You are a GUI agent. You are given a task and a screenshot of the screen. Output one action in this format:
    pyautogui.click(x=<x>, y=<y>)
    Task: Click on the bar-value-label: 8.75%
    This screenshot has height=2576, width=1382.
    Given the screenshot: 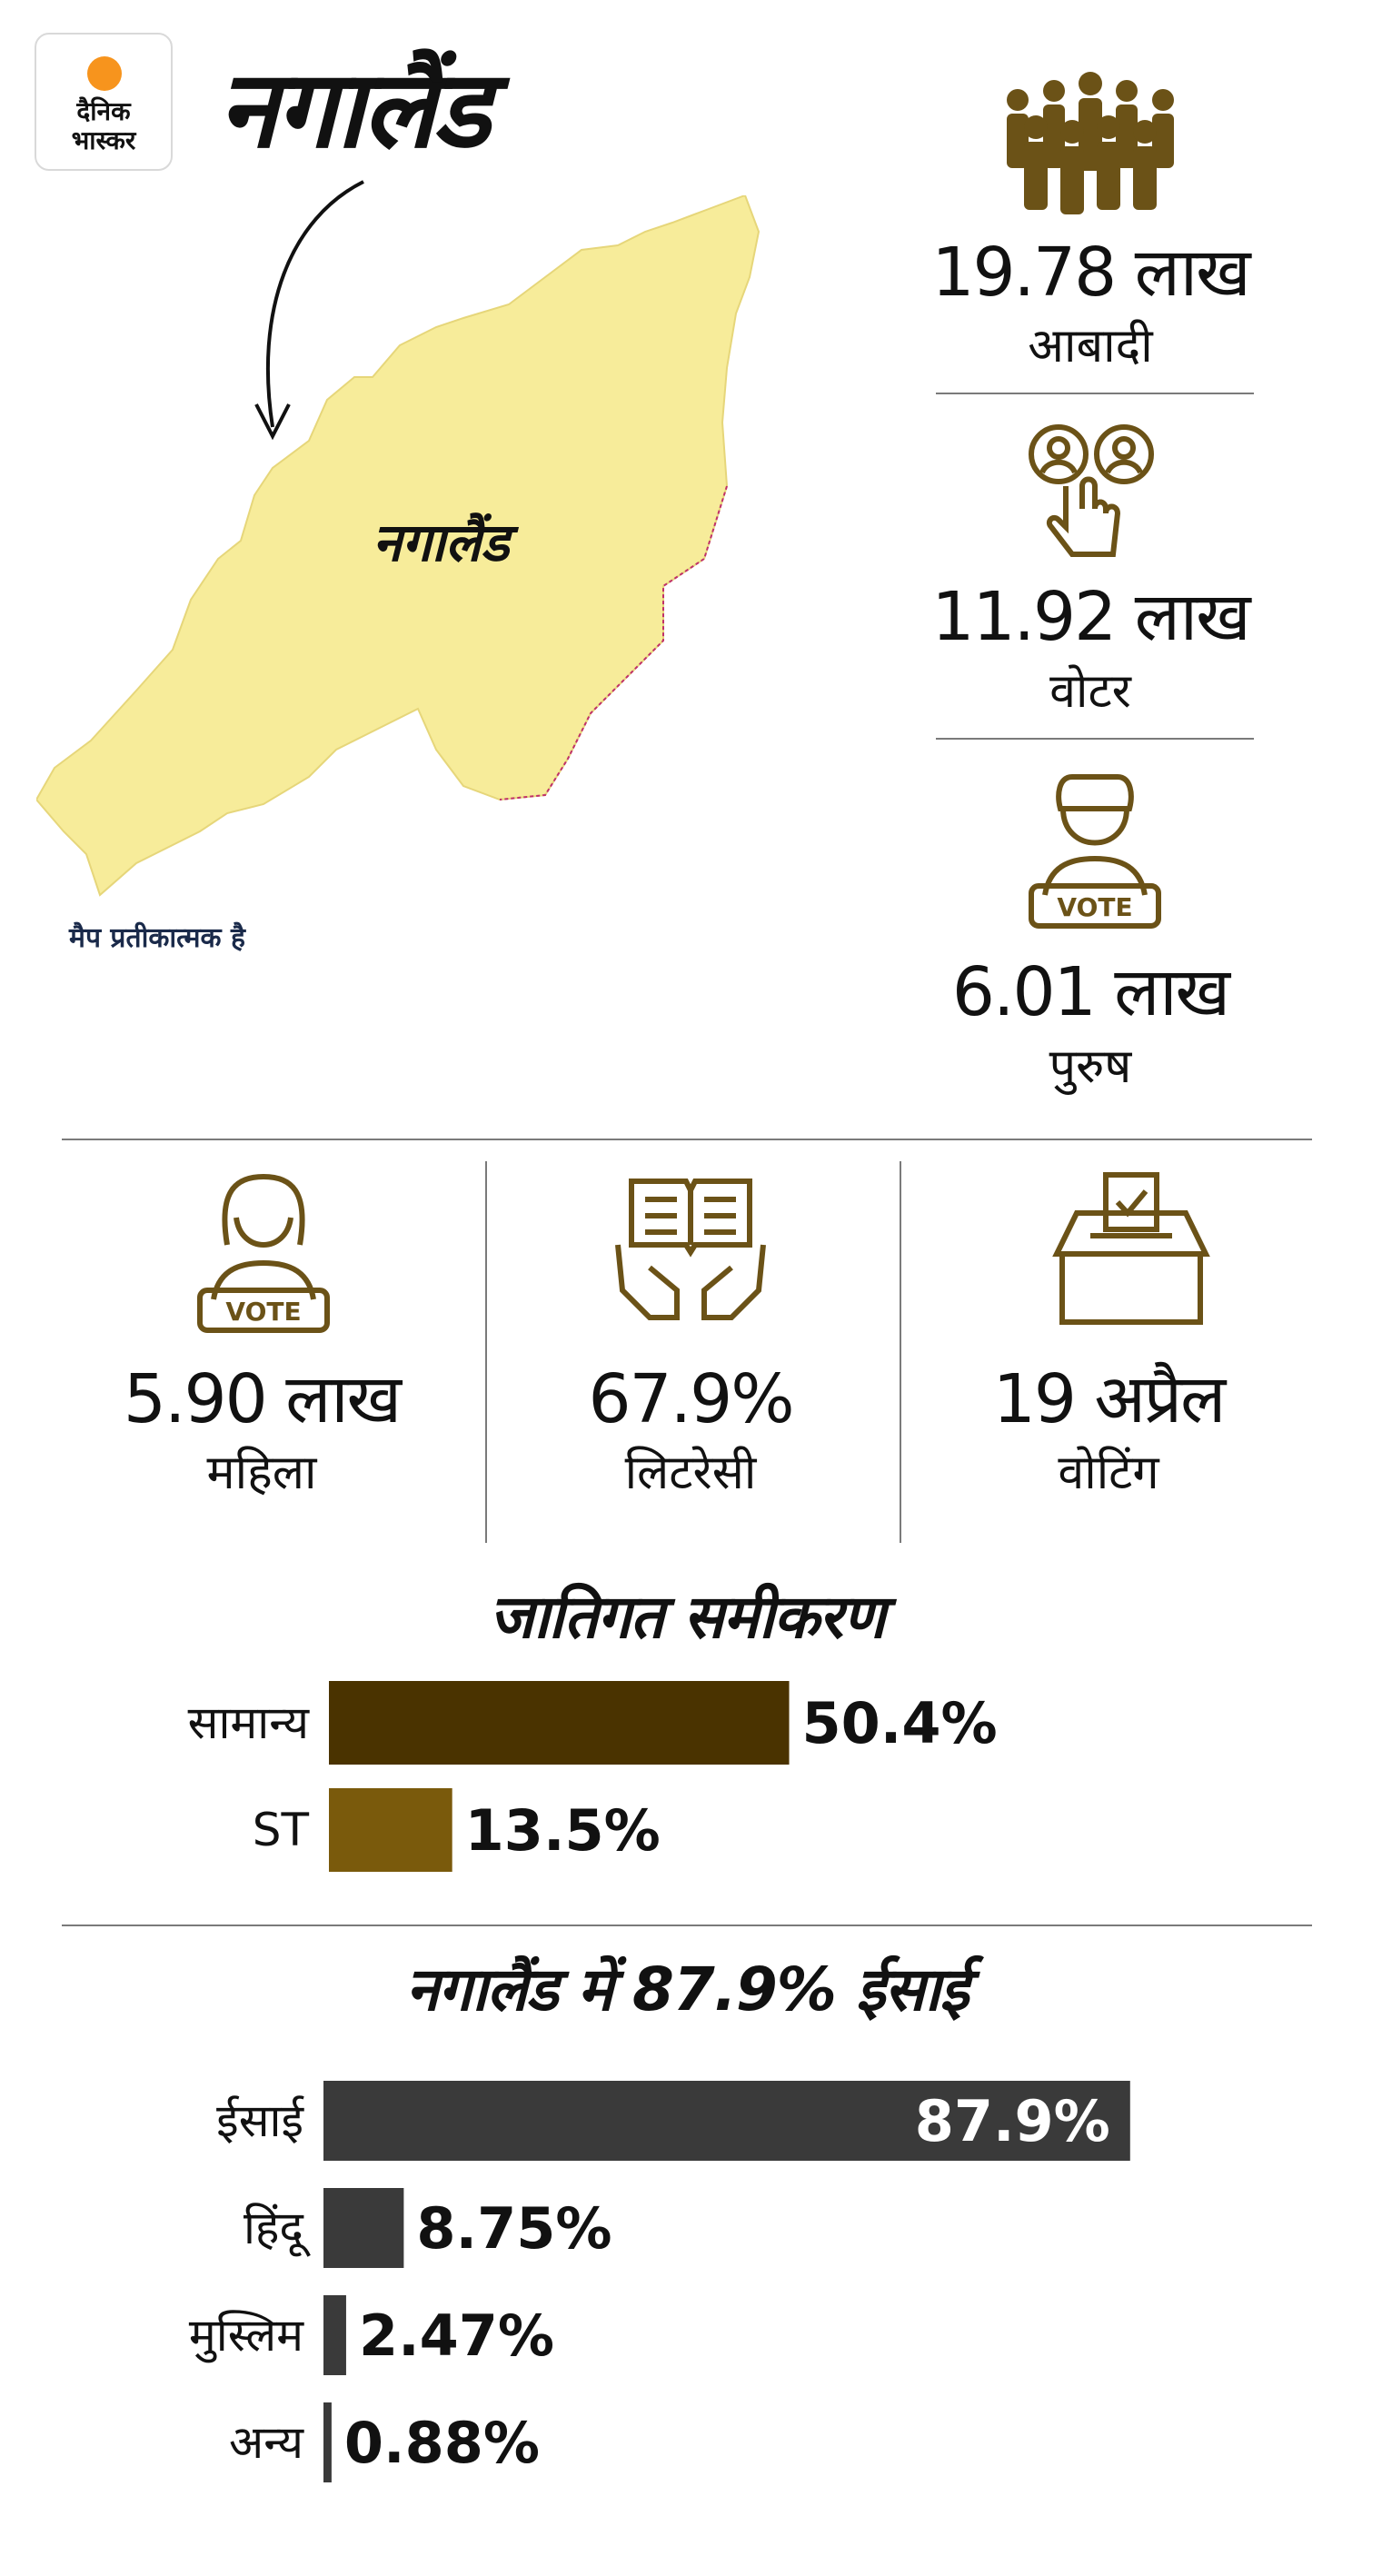 What is the action you would take?
    pyautogui.click(x=513, y=2228)
    